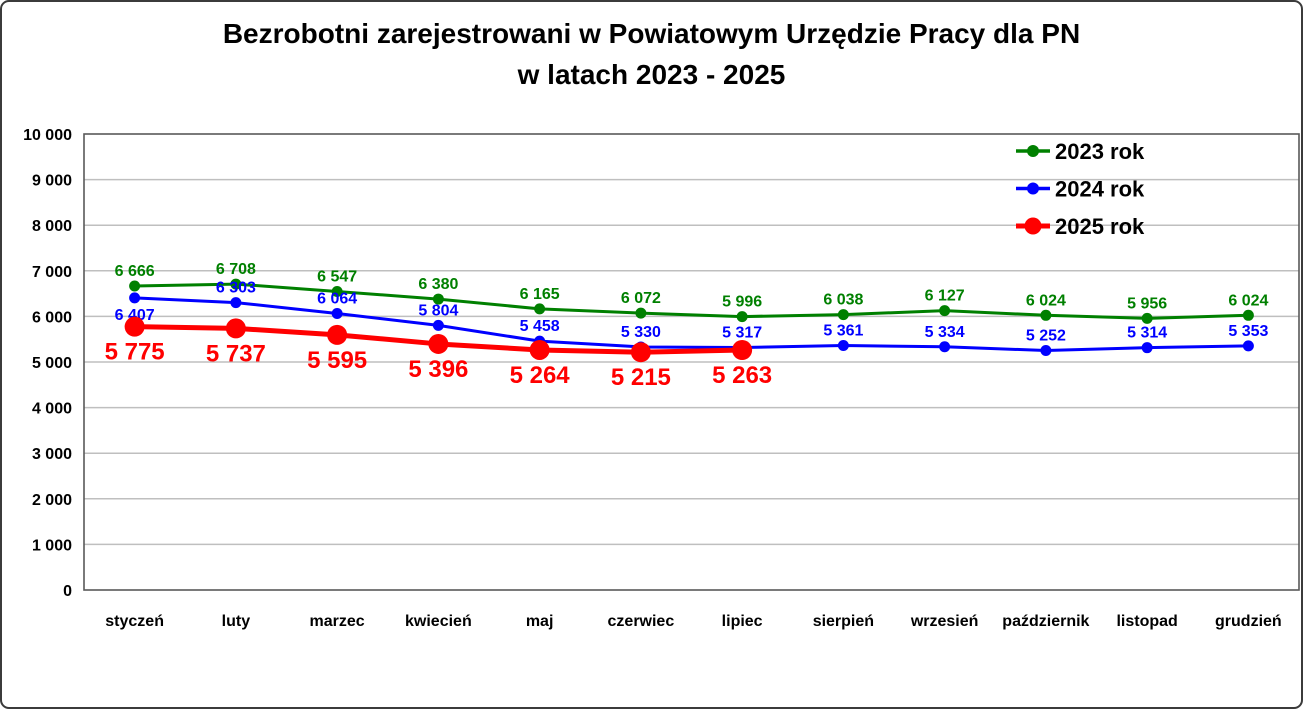  What do you see at coordinates (540, 294) in the screenshot?
I see `data-label: 6 165` at bounding box center [540, 294].